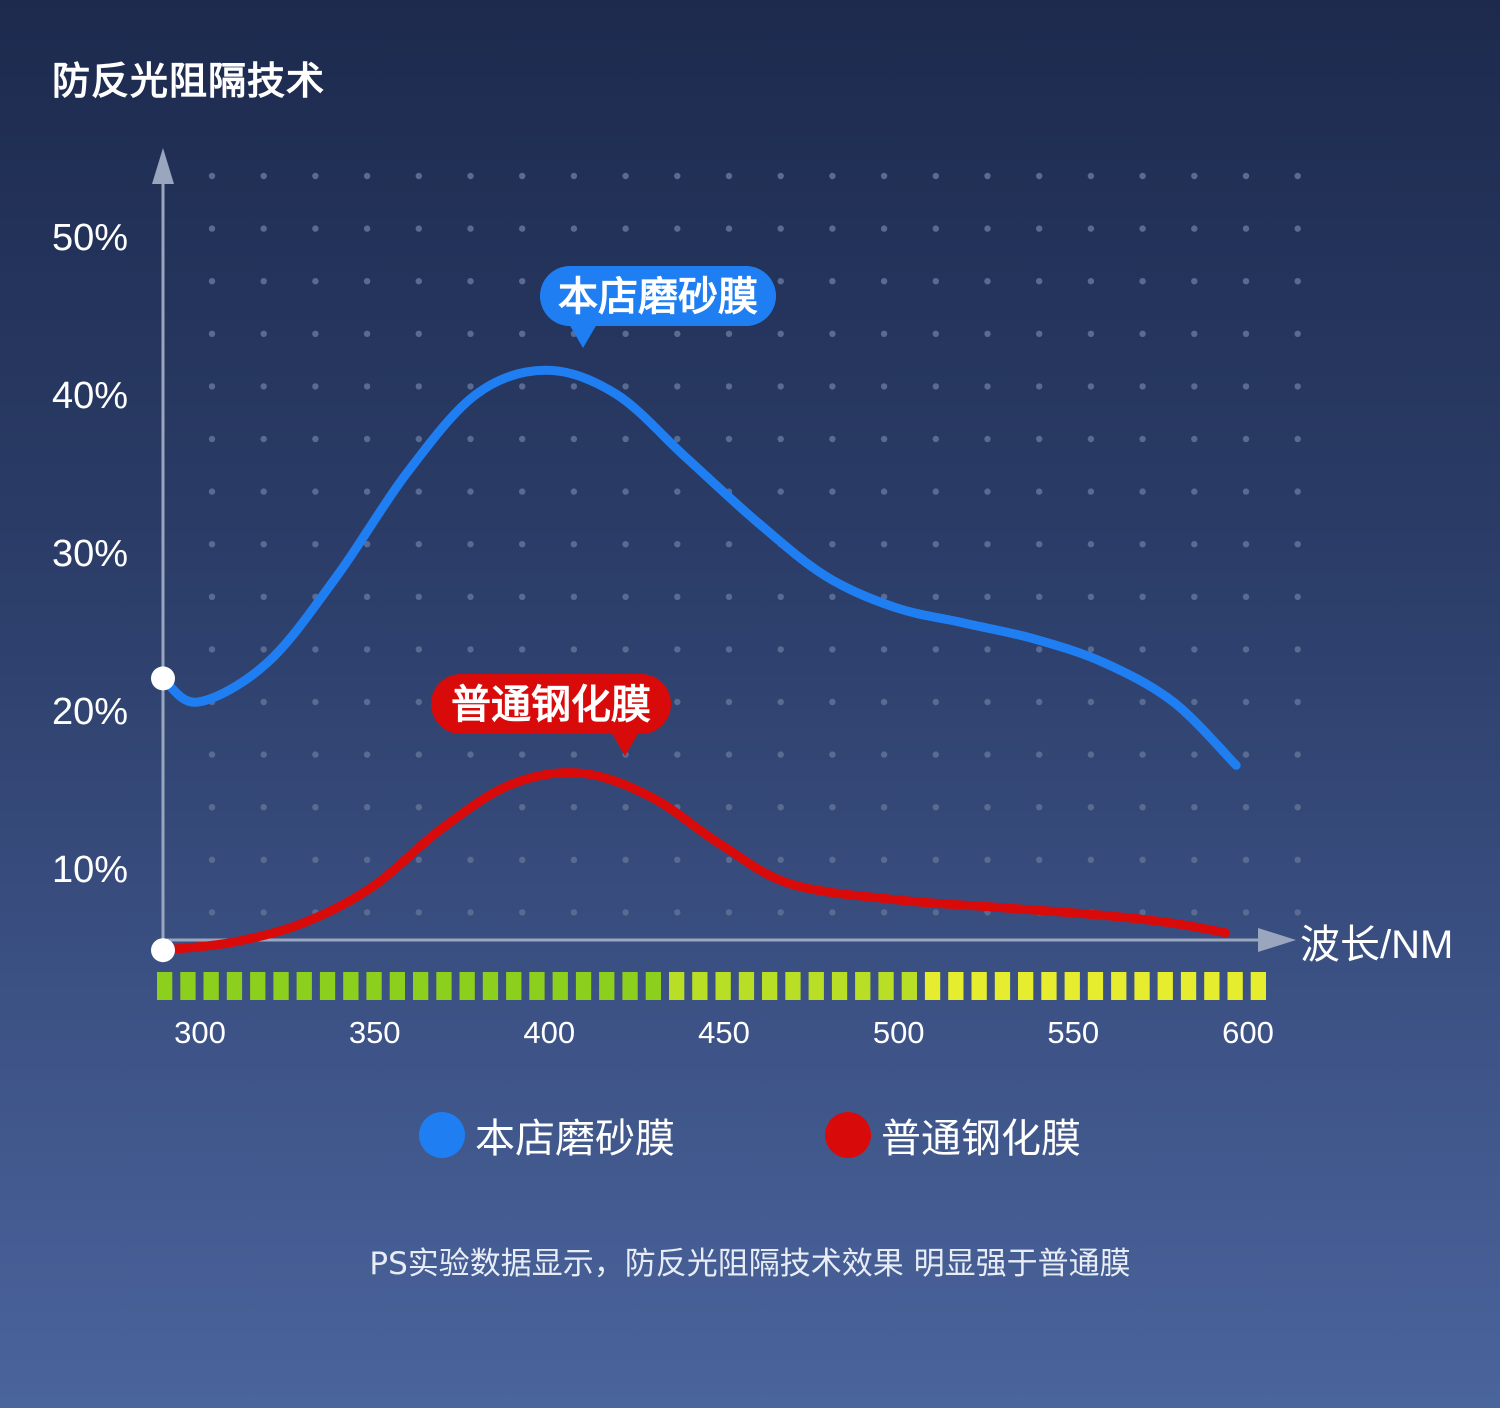 The width and height of the screenshot is (1500, 1408). I want to click on x-axis-arrow-icon, so click(1277, 940).